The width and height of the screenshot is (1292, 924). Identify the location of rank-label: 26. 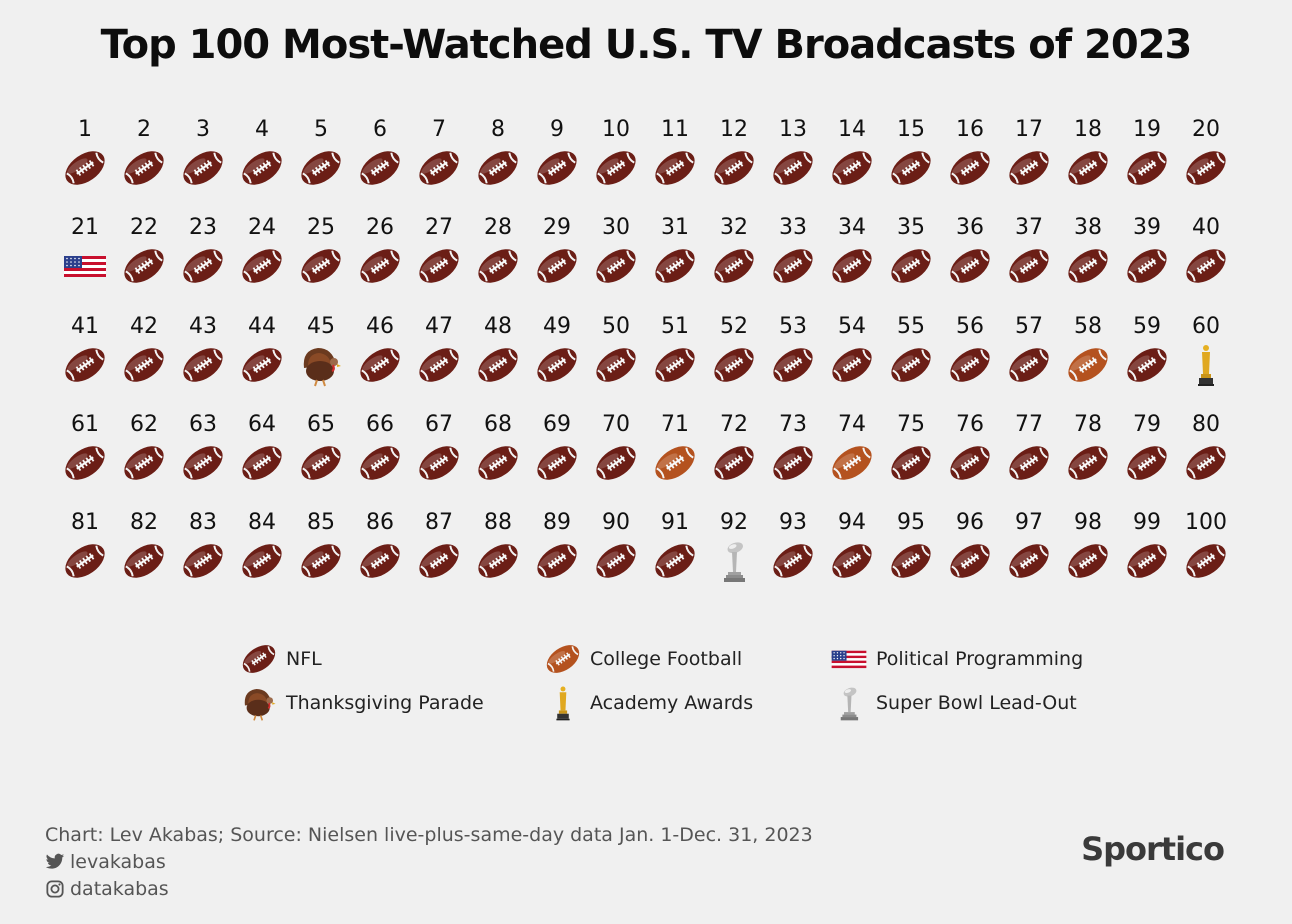
(380, 228).